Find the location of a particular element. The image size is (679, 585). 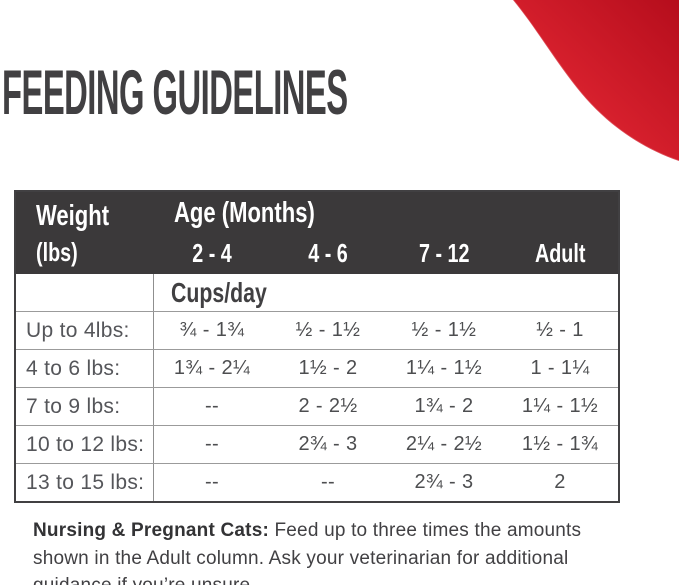

row-weight-label: Up to 4lbs: is located at coordinates (85, 330).